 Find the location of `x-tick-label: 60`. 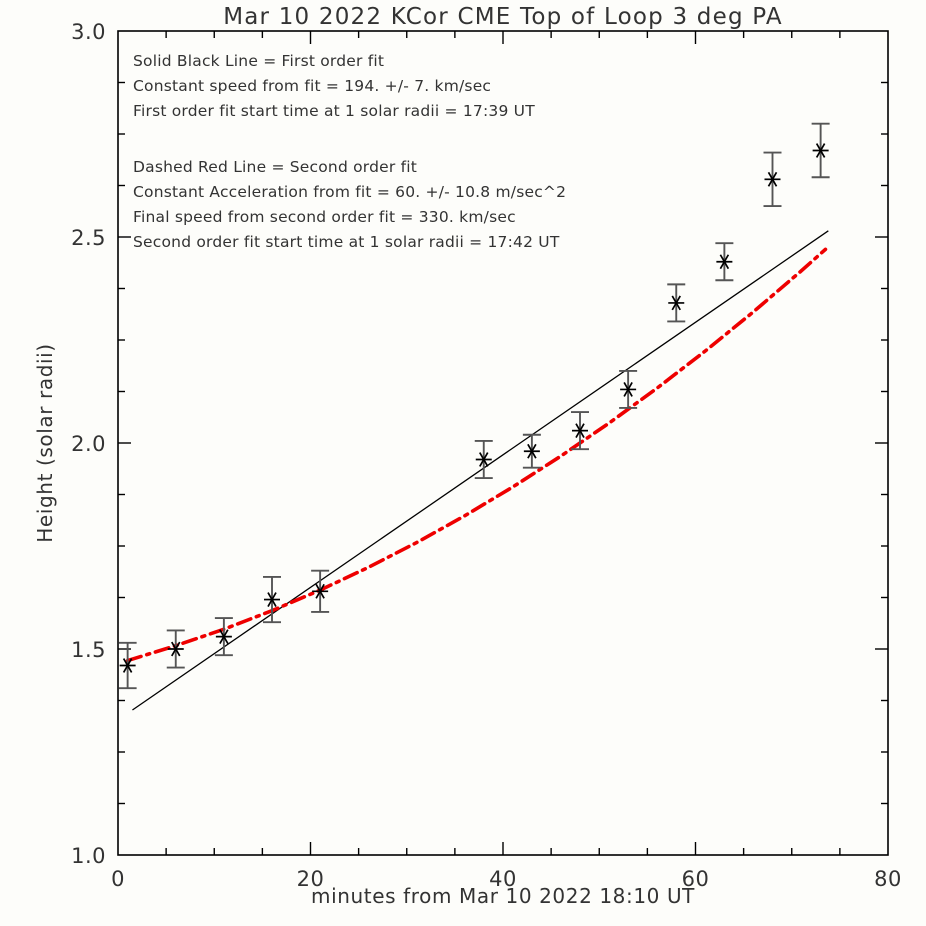

x-tick-label: 60 is located at coordinates (696, 879).